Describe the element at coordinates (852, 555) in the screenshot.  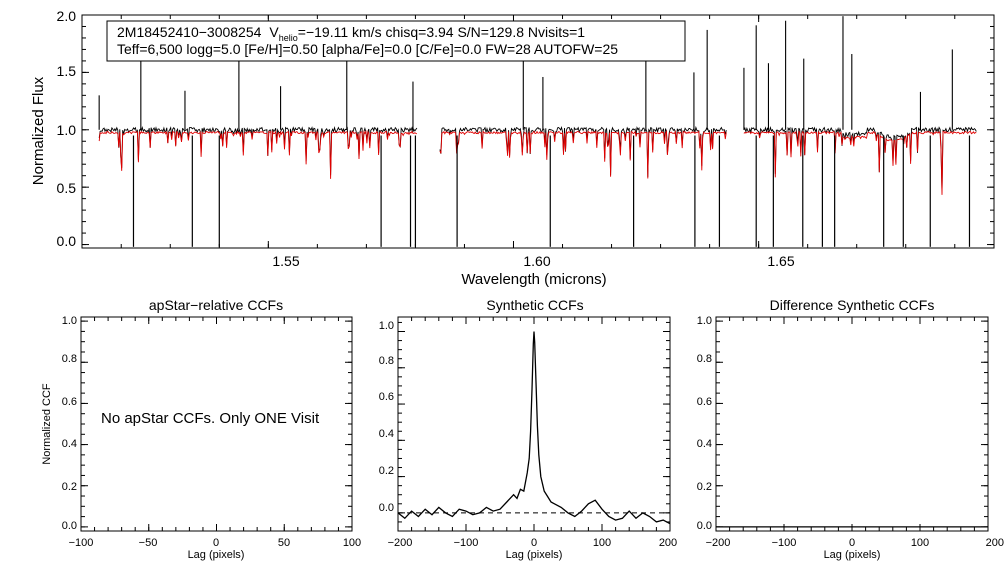
I see `difference-x-axis-label: Lag (pixels)` at that location.